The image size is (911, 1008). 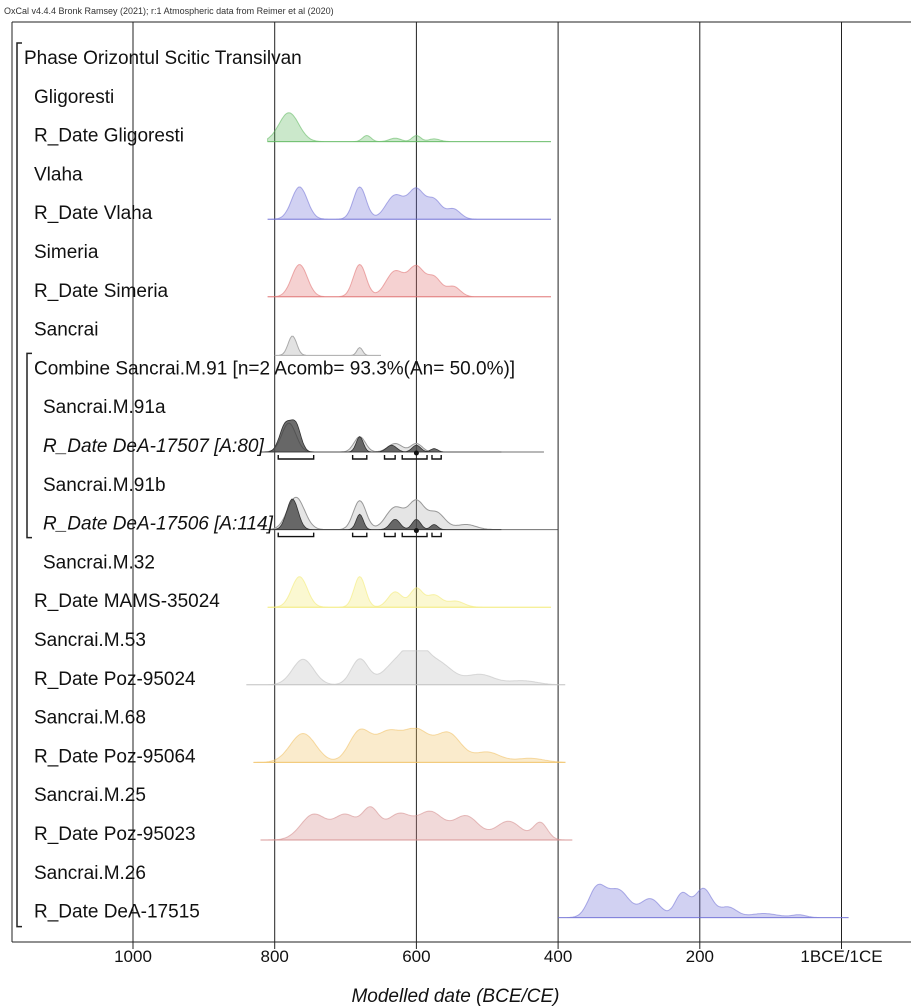 What do you see at coordinates (104, 407) in the screenshot?
I see `row-label: Sancrai.M.91a` at bounding box center [104, 407].